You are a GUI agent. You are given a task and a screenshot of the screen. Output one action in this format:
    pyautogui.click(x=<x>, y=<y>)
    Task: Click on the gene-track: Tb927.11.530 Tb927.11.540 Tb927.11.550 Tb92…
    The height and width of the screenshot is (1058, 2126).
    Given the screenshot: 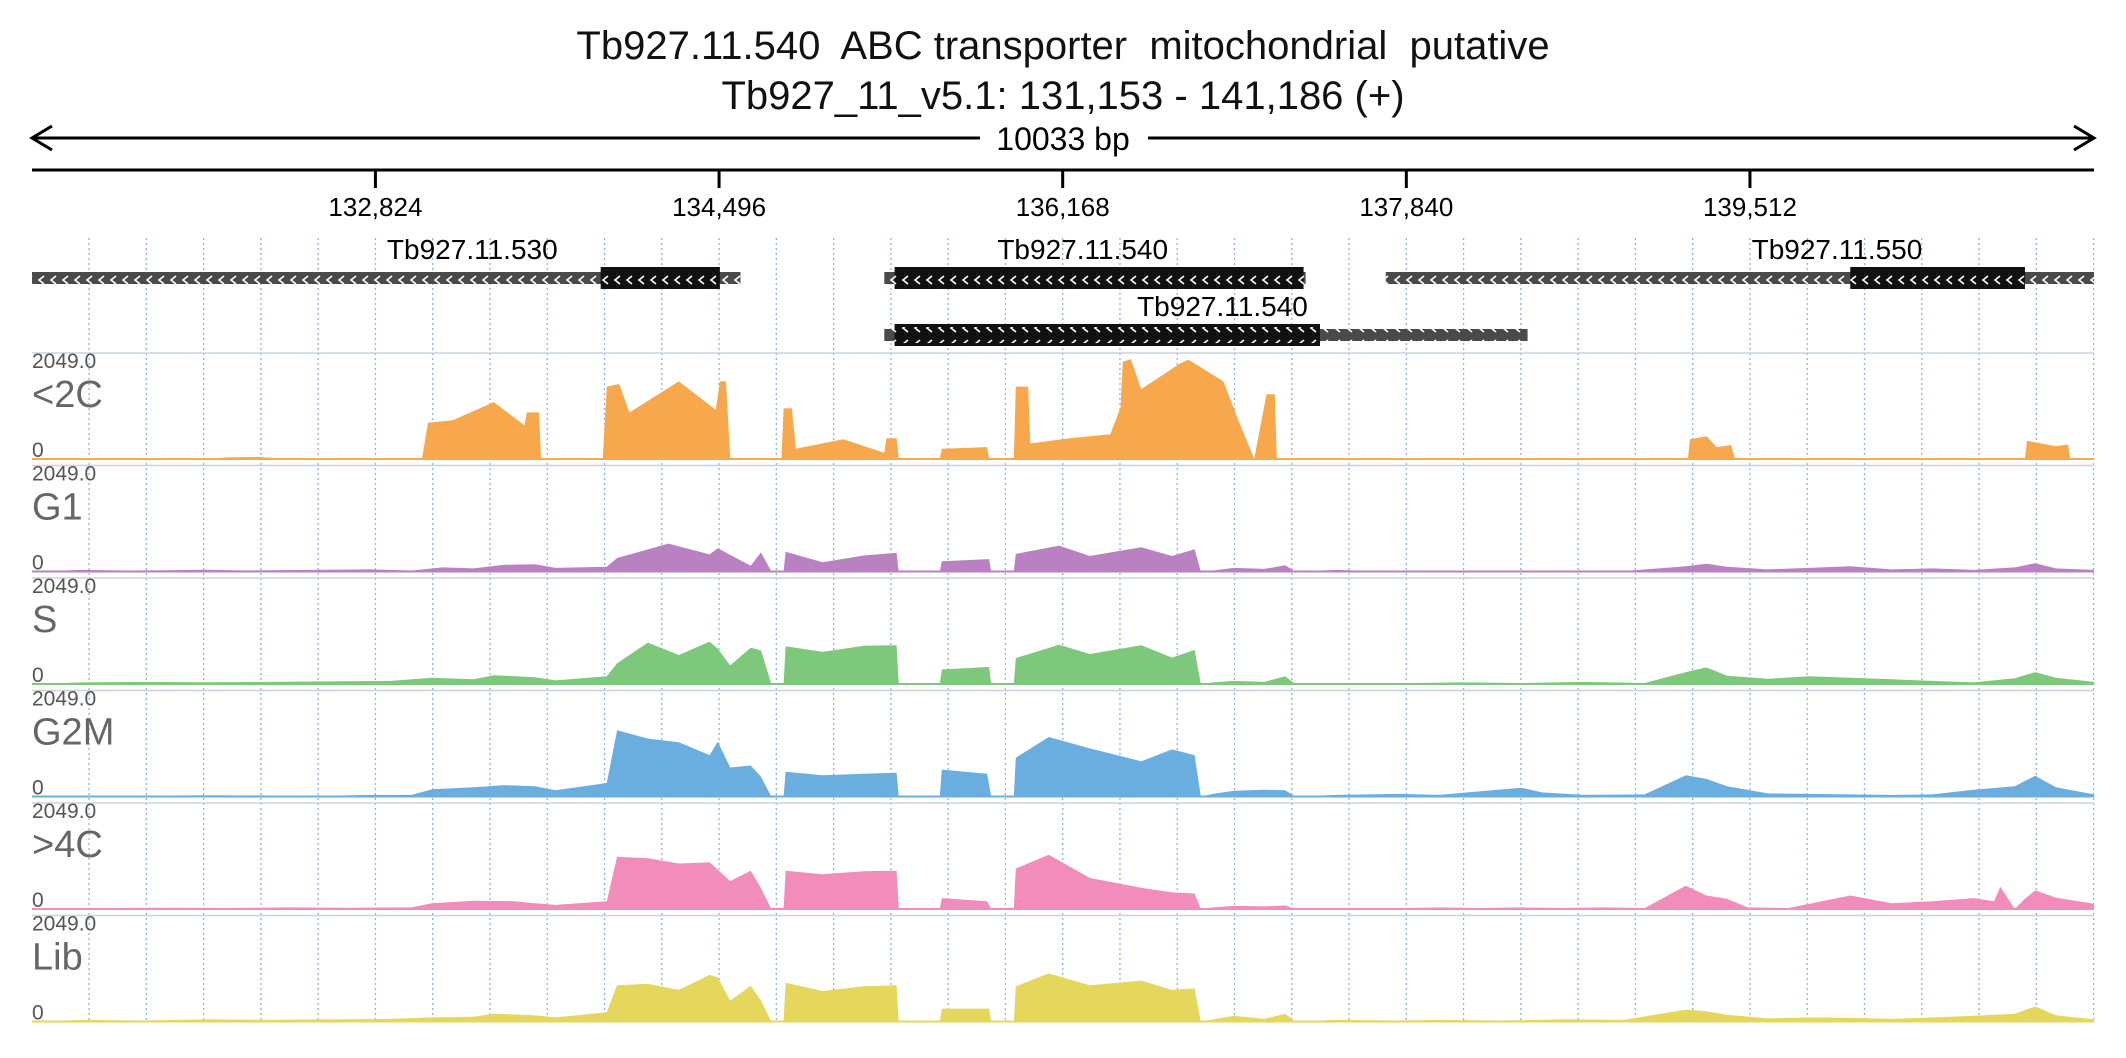 What is the action you would take?
    pyautogui.click(x=1063, y=290)
    